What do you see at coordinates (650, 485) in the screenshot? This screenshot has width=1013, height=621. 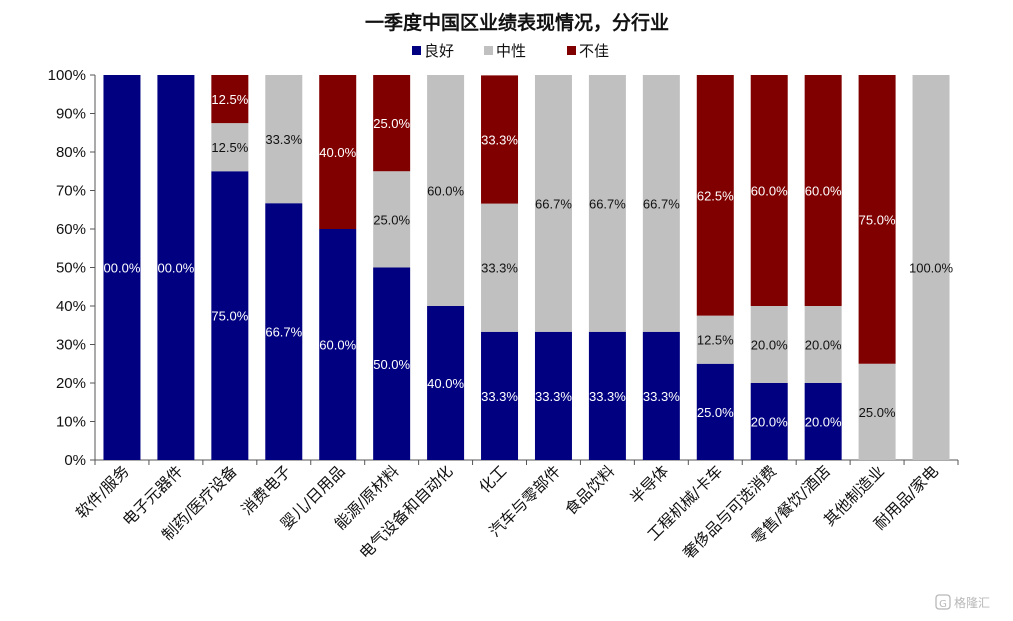 I see `x-category-label: 半导体` at bounding box center [650, 485].